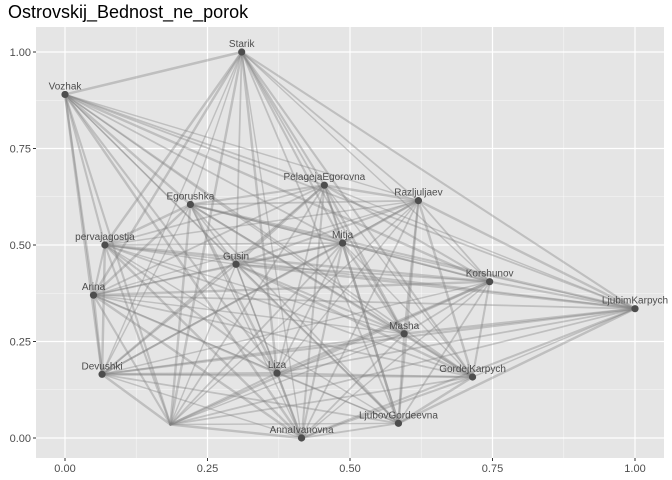  What do you see at coordinates (404, 326) in the screenshot?
I see `node-label: Masha` at bounding box center [404, 326].